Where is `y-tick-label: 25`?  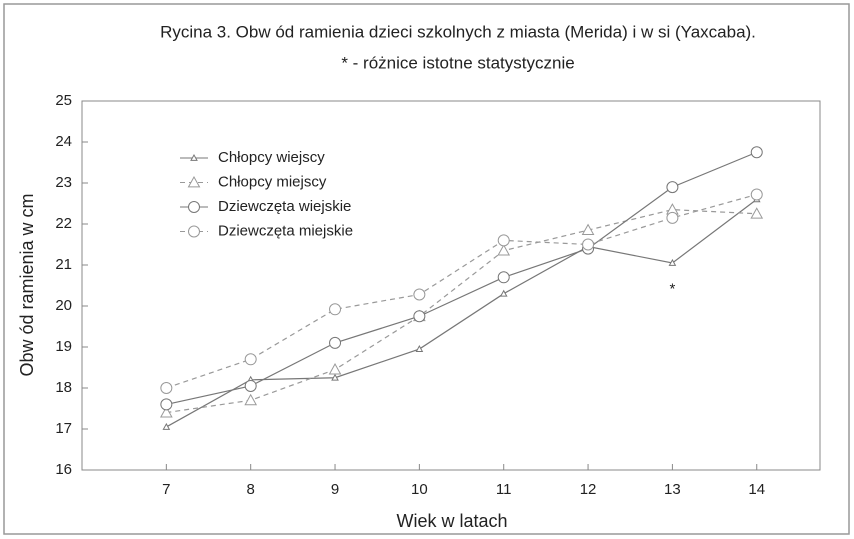 y-tick-label: 25 is located at coordinates (63, 100).